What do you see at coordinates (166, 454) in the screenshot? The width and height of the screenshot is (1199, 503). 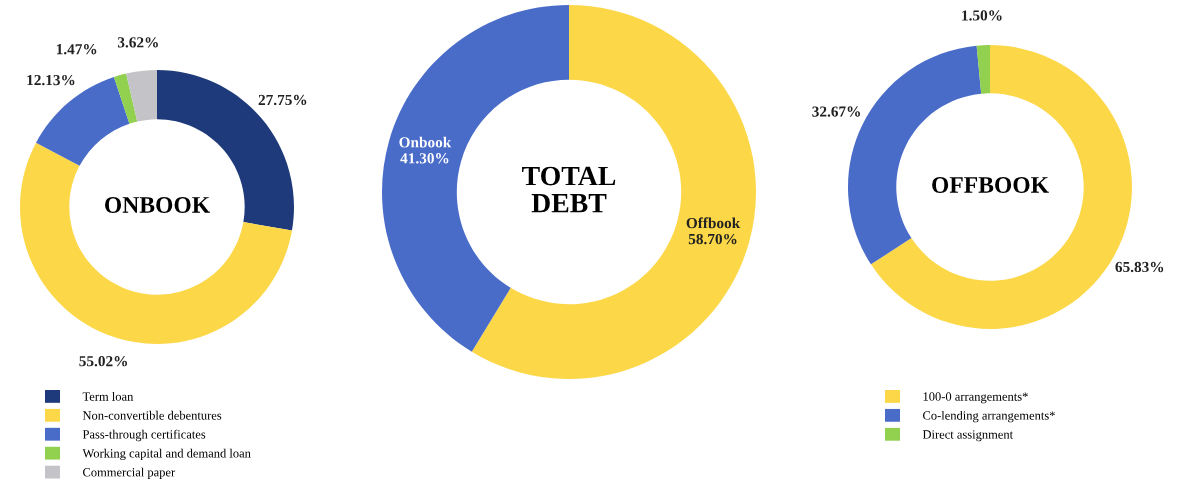 I see `legend-label: Working capital and demand loan` at bounding box center [166, 454].